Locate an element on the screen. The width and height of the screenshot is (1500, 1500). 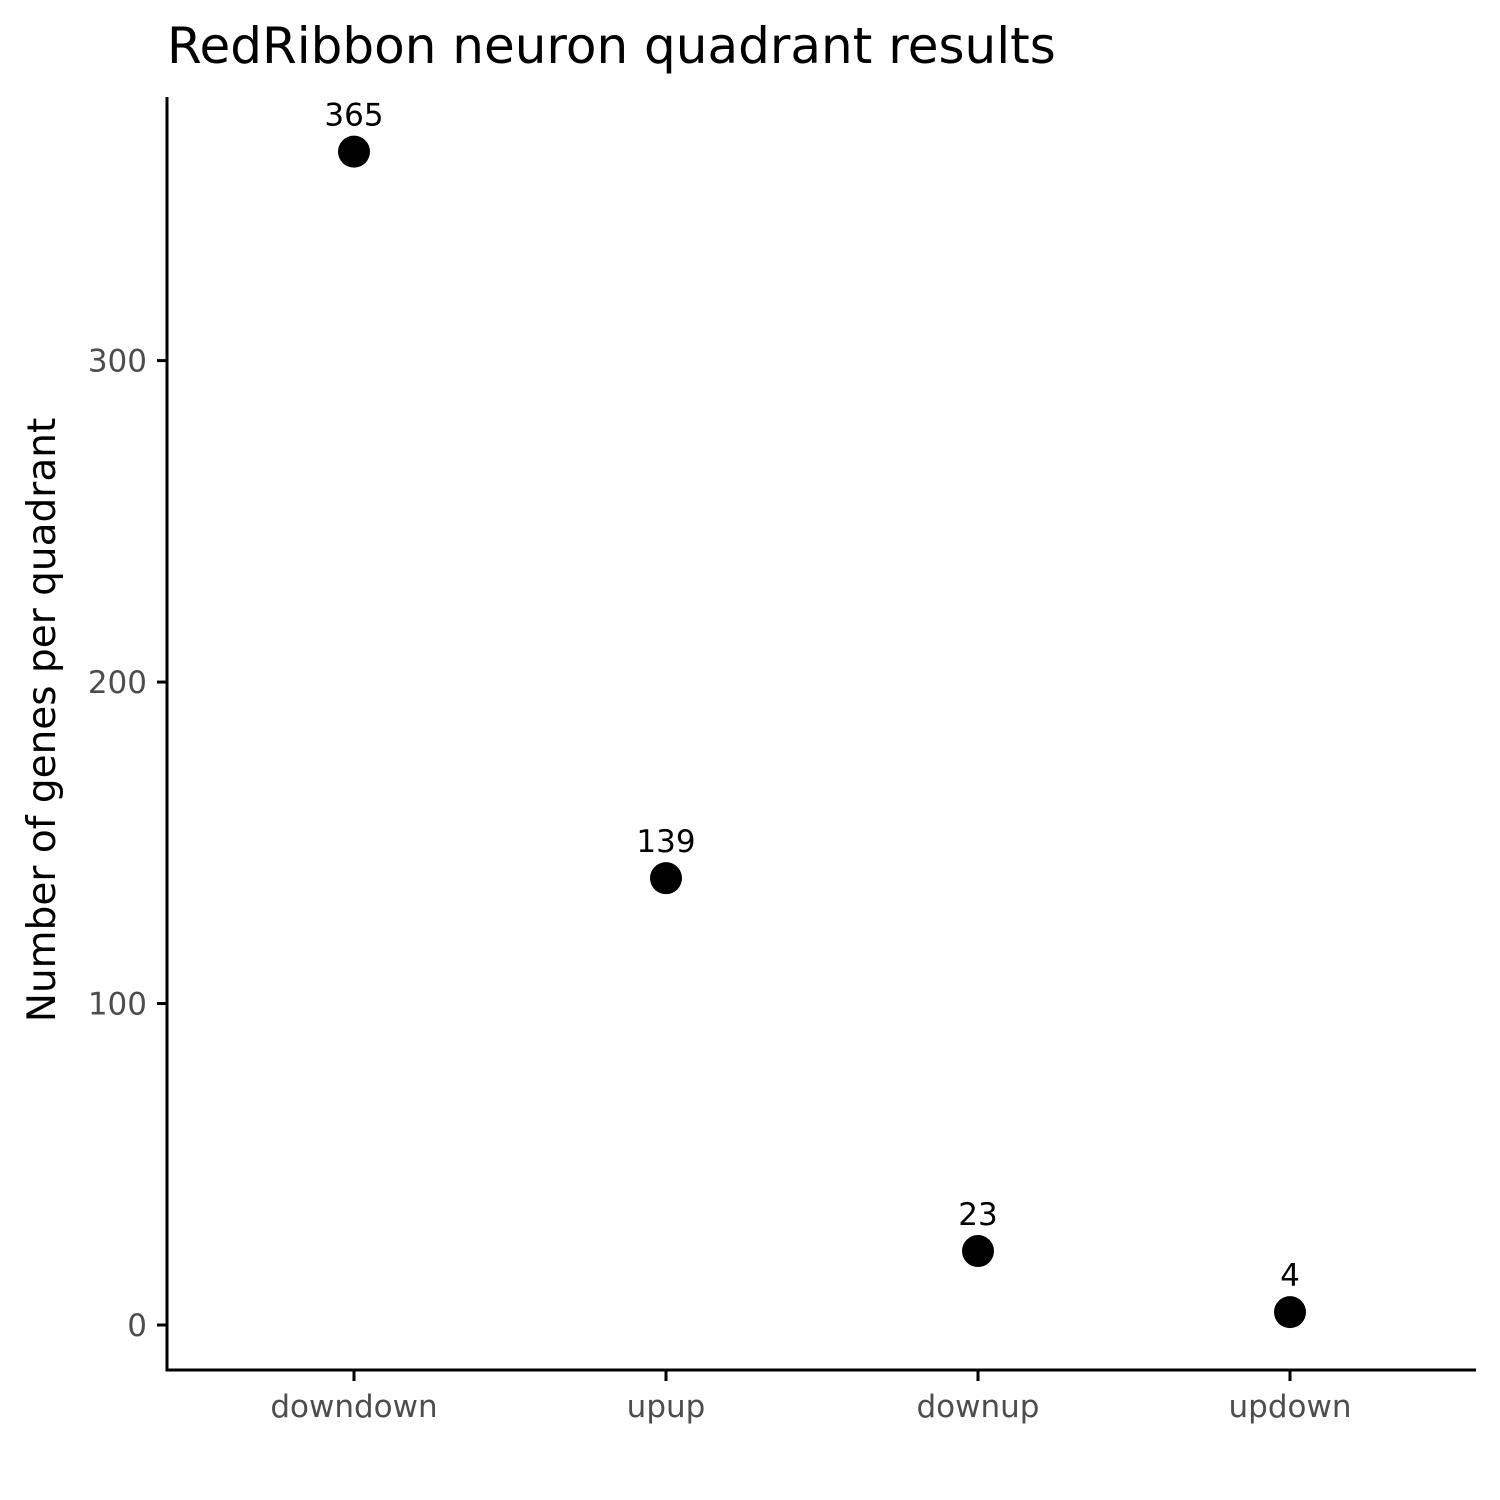
data-label: 139 is located at coordinates (665, 842).